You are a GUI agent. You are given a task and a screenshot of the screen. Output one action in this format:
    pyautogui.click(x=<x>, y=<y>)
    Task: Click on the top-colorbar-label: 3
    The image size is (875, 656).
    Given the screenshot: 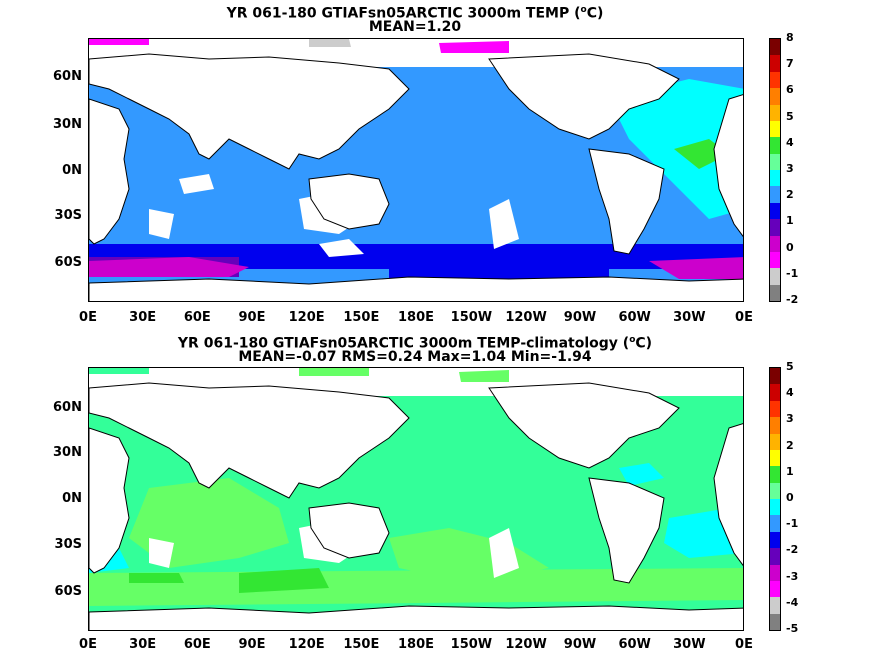 What is the action you would take?
    pyautogui.click(x=790, y=168)
    